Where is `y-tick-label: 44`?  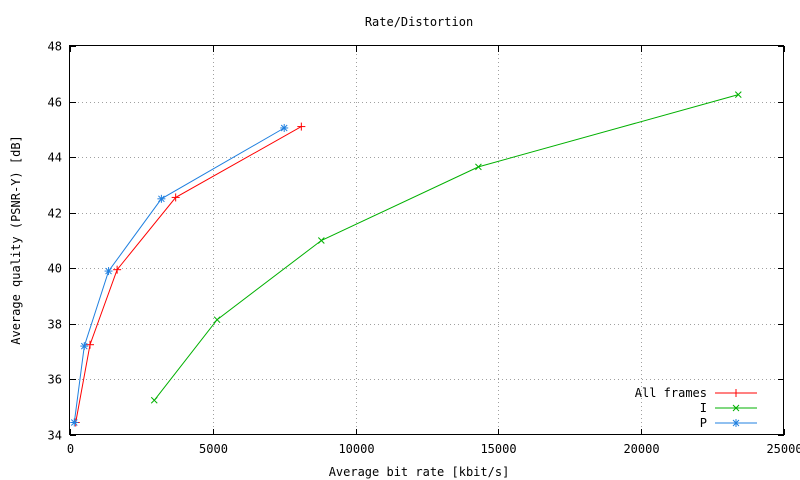
y-tick-label: 44 is located at coordinates (55, 158).